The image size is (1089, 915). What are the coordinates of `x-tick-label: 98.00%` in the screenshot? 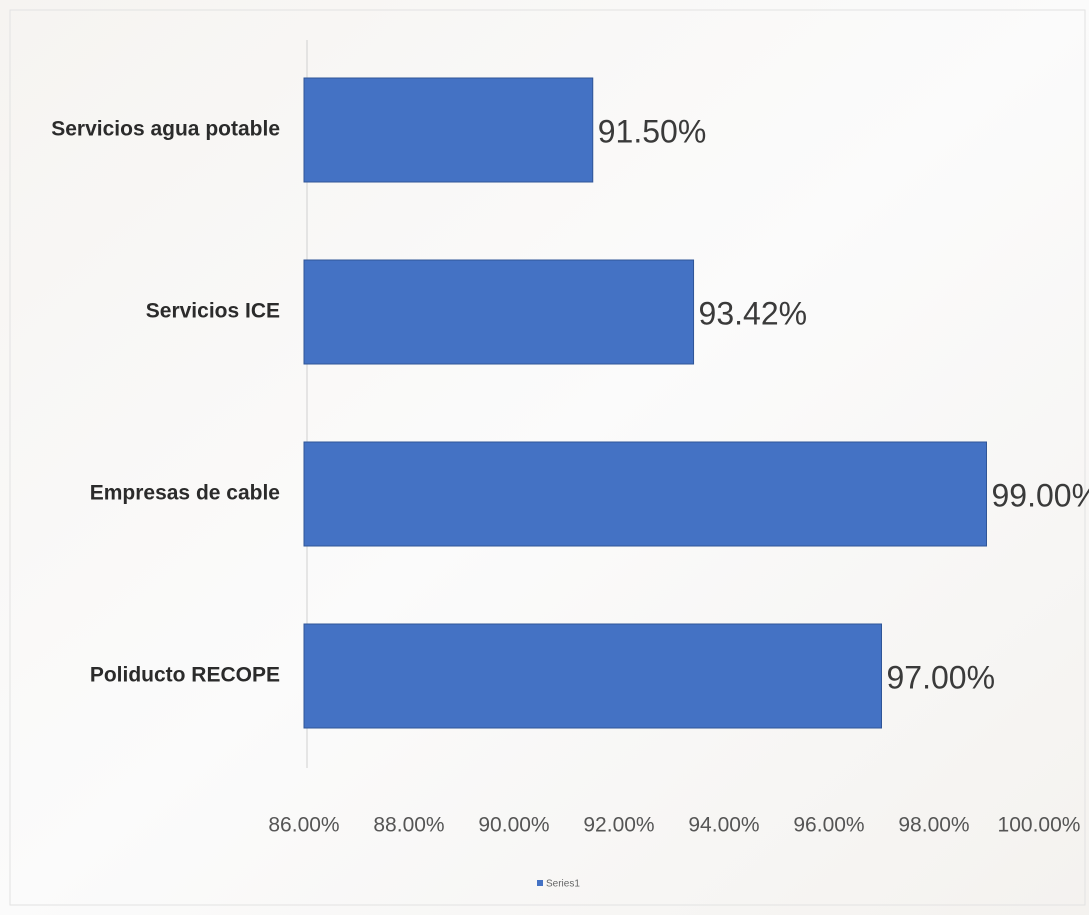 It's located at (933, 825).